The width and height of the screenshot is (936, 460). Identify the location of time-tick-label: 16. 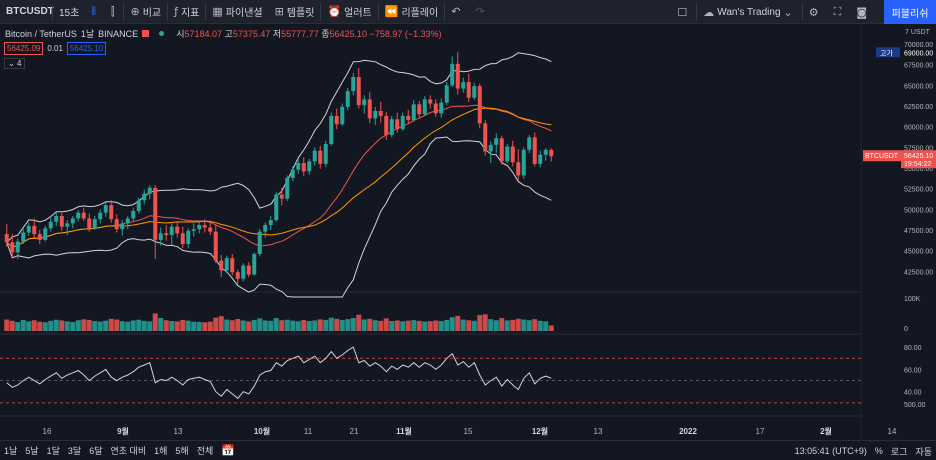
(47, 431).